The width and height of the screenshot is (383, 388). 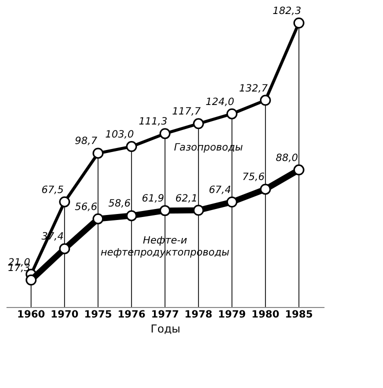 What do you see at coordinates (86, 207) in the screenshot?
I see `data-label: 56,6` at bounding box center [86, 207].